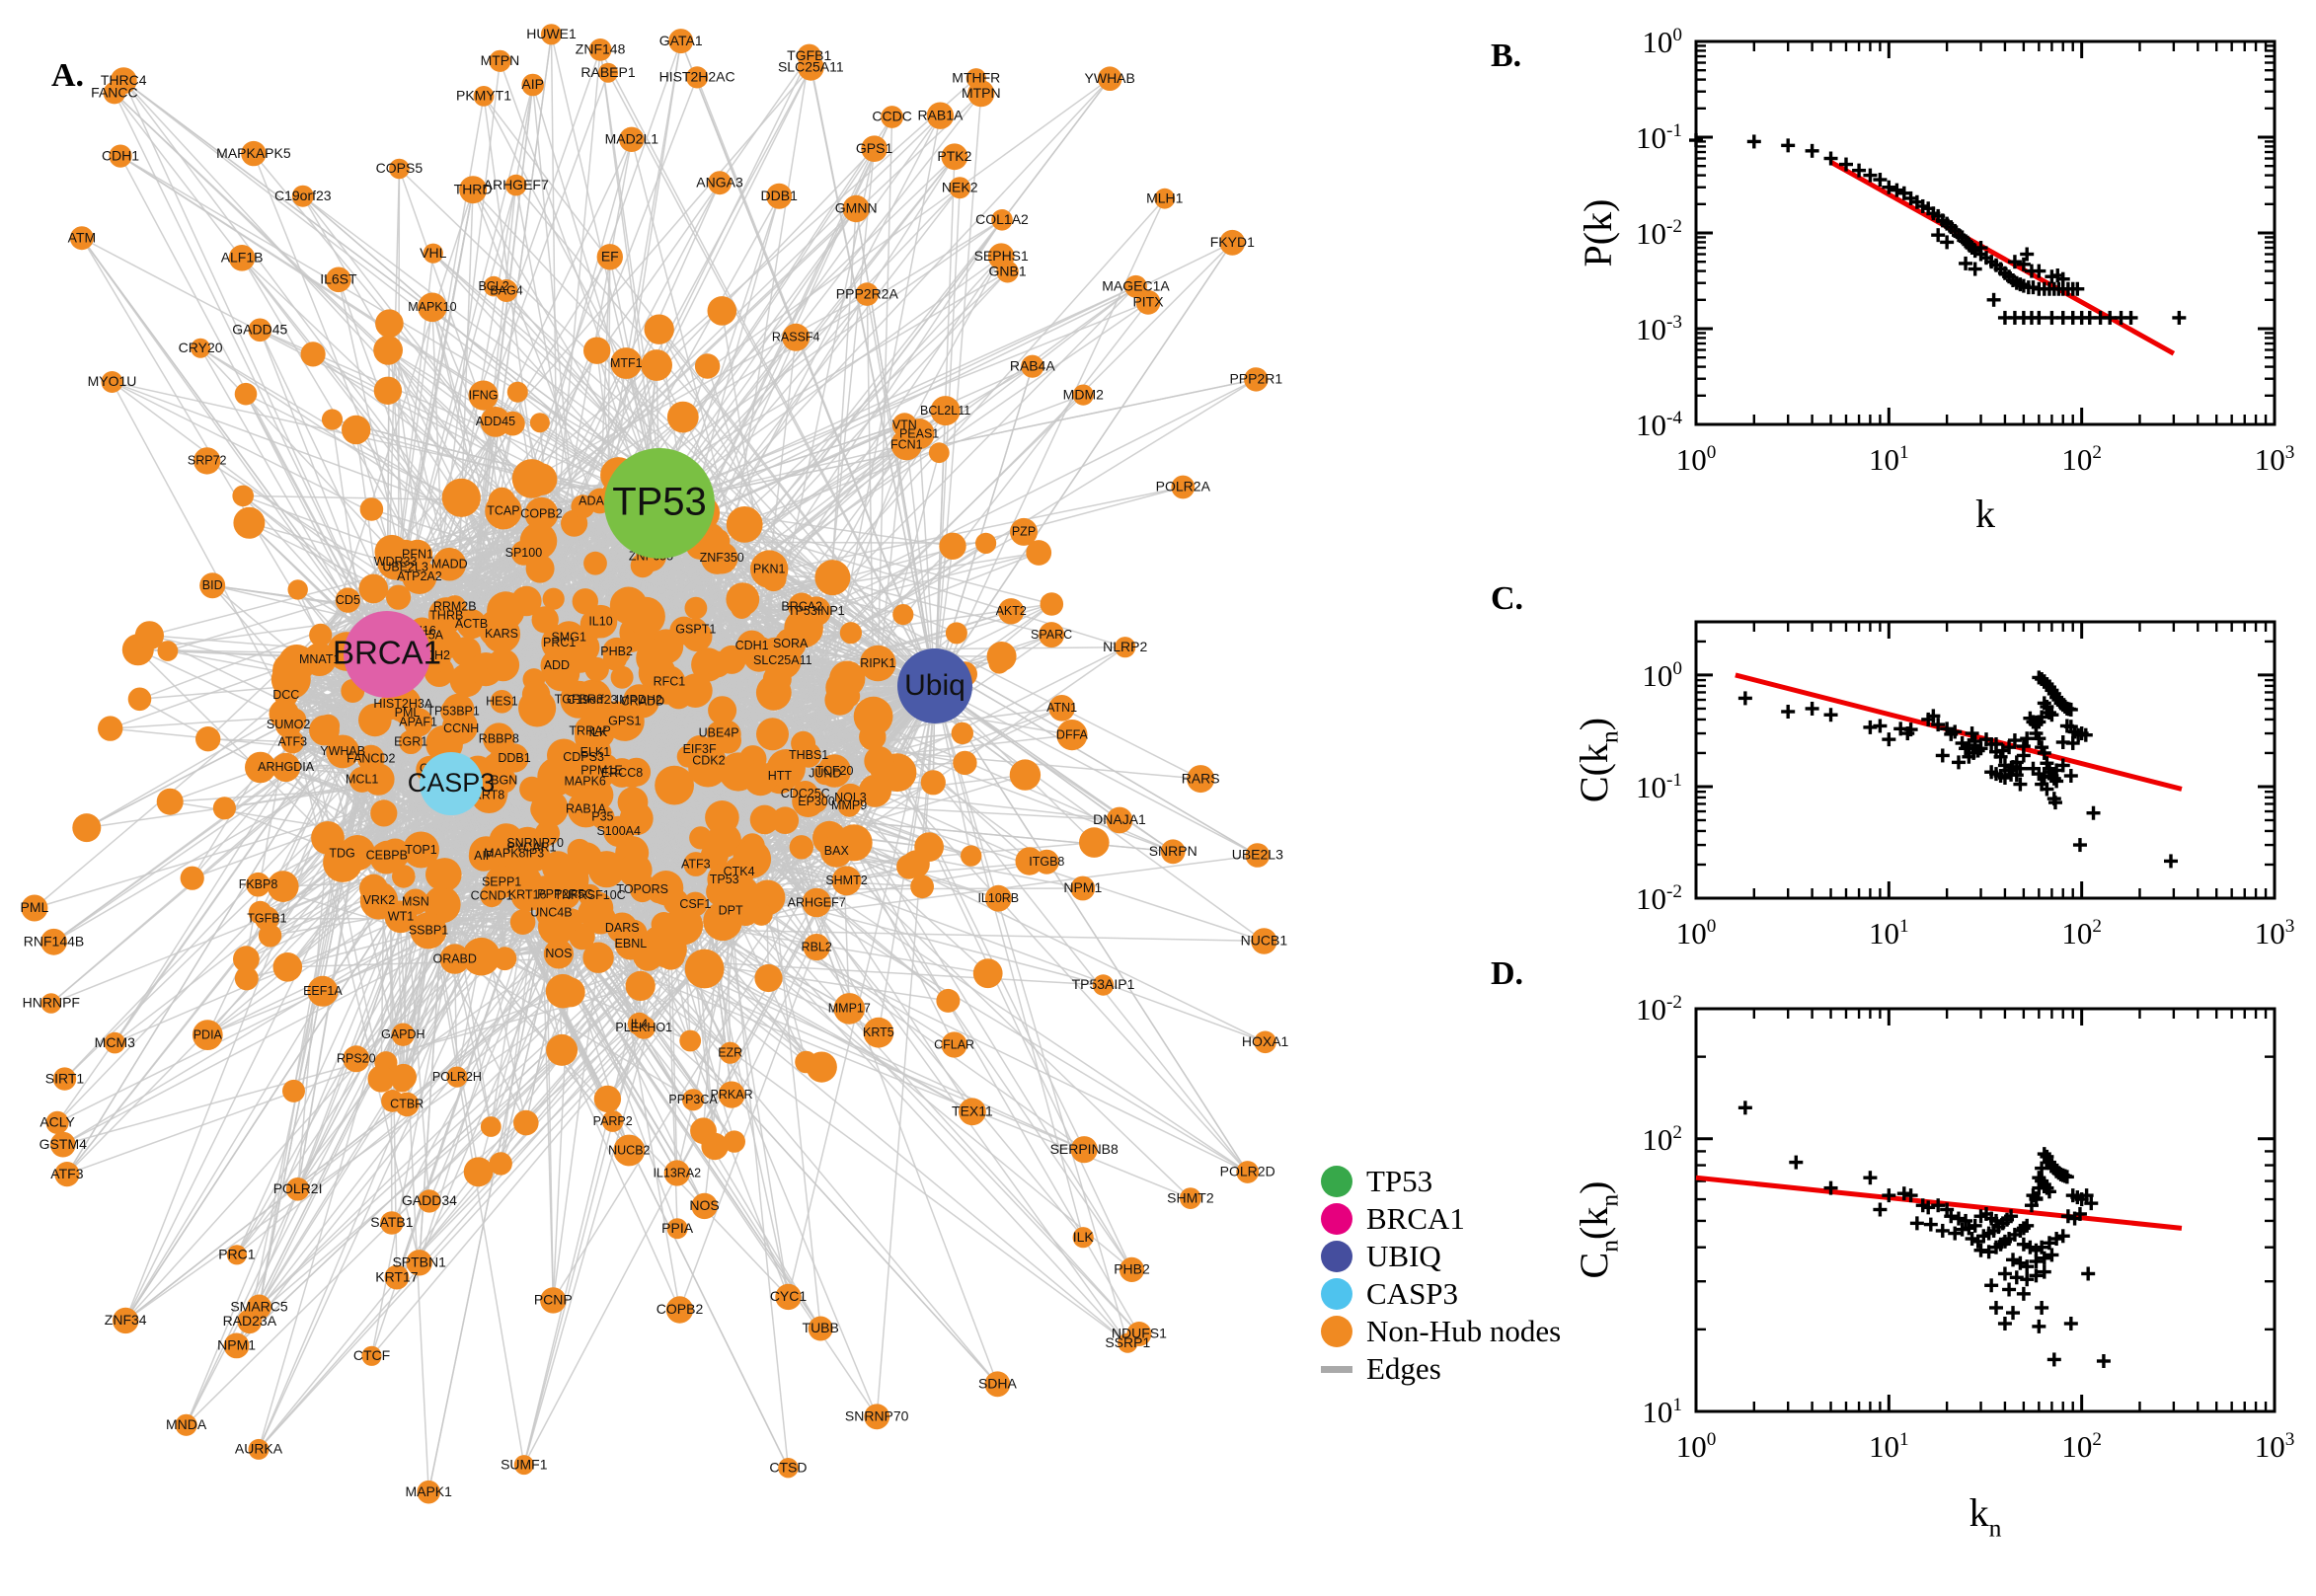  I want to click on network-node-label: TOP1, so click(421, 850).